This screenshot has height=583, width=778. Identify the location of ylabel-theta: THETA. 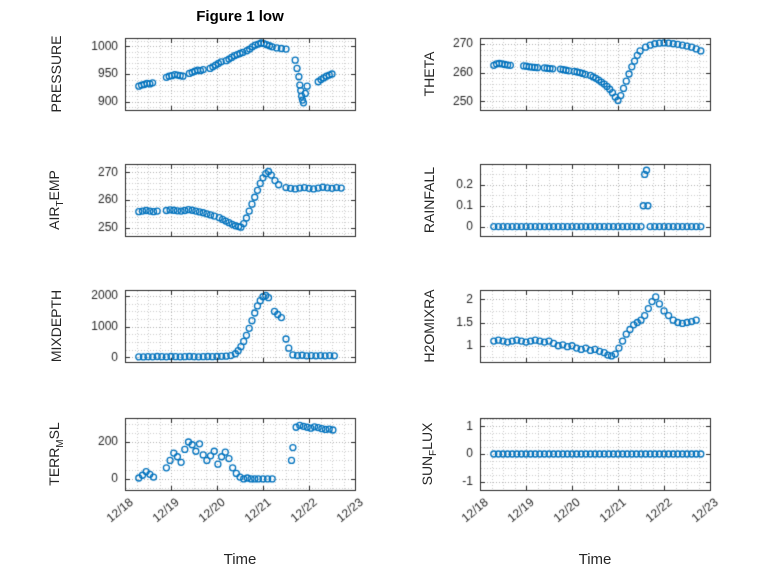
(429, 74).